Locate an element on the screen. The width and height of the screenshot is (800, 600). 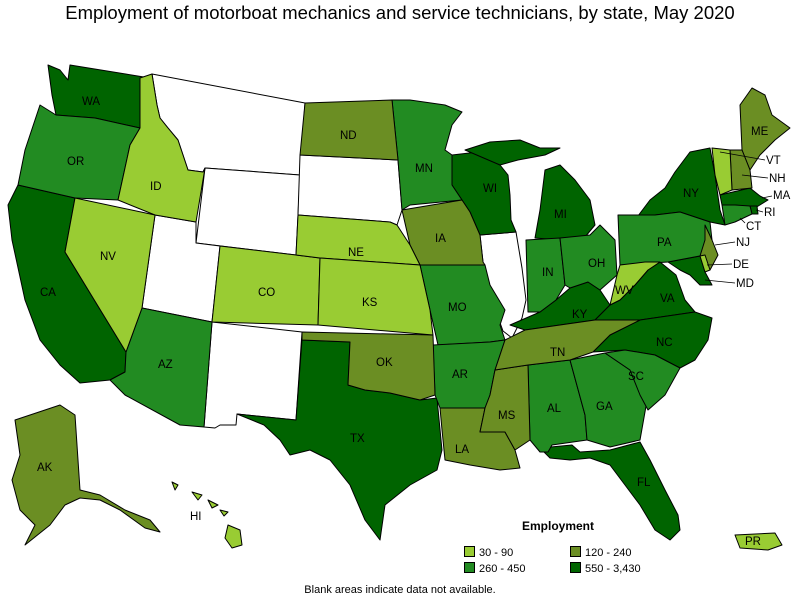
label-CO: CO is located at coordinates (266, 293).